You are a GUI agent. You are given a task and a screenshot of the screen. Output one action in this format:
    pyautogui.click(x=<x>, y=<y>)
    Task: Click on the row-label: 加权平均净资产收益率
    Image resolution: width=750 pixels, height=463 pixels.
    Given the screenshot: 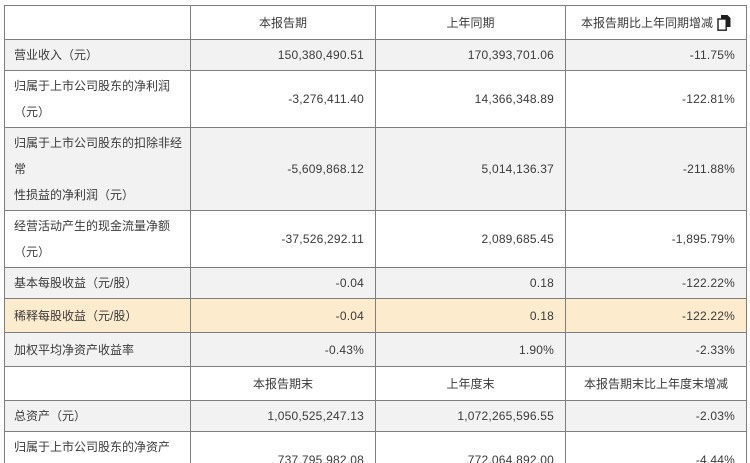 What is the action you would take?
    pyautogui.click(x=97, y=349)
    